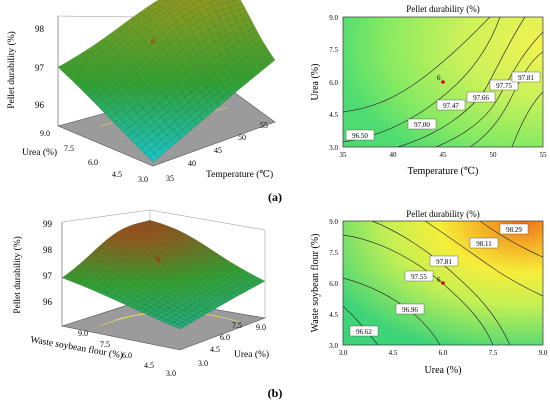 The width and height of the screenshot is (550, 404). Describe the element at coordinates (315, 283) in the screenshot. I see `contour-y-axis-label-b: Waste soybean flour (%)` at that location.